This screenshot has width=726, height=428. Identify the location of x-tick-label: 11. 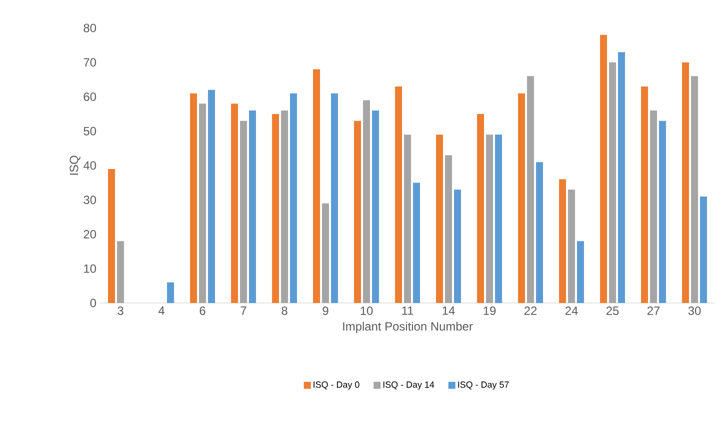
(408, 310).